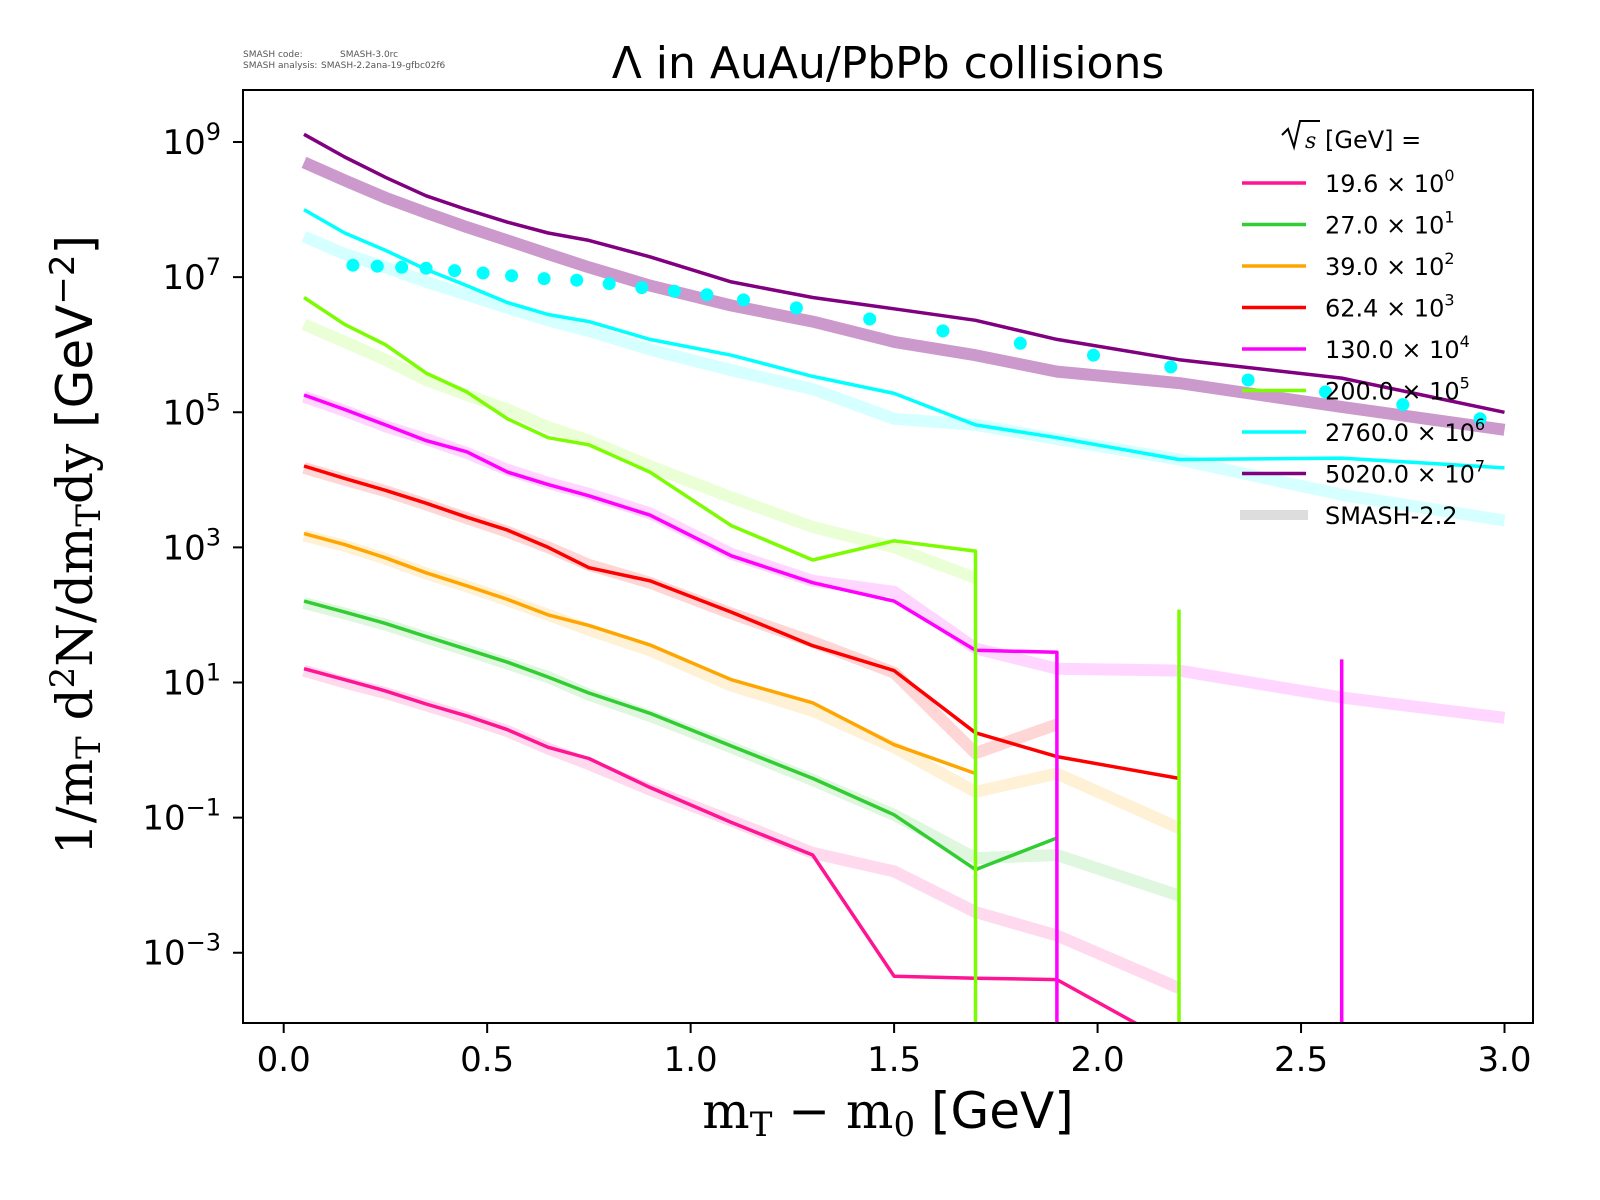 Image resolution: width=1600 pixels, height=1200 pixels. Describe the element at coordinates (1397, 348) in the screenshot. I see `legend-label: 130.0 × 104` at that location.